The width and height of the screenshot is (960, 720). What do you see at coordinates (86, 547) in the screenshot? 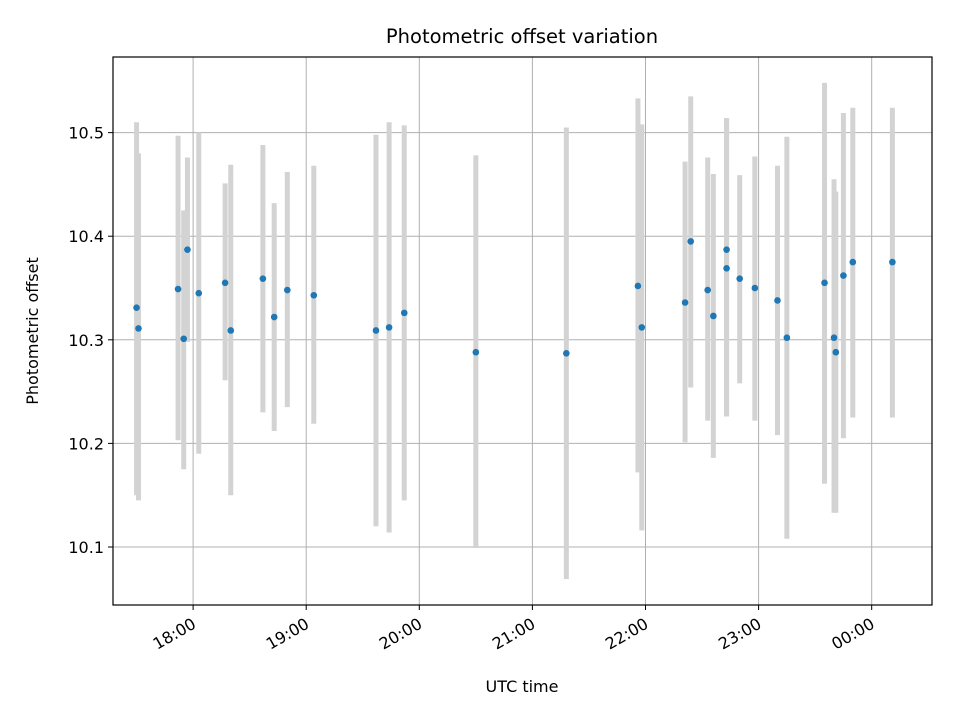
I see `y-tick-label: 10.1` at bounding box center [86, 547].